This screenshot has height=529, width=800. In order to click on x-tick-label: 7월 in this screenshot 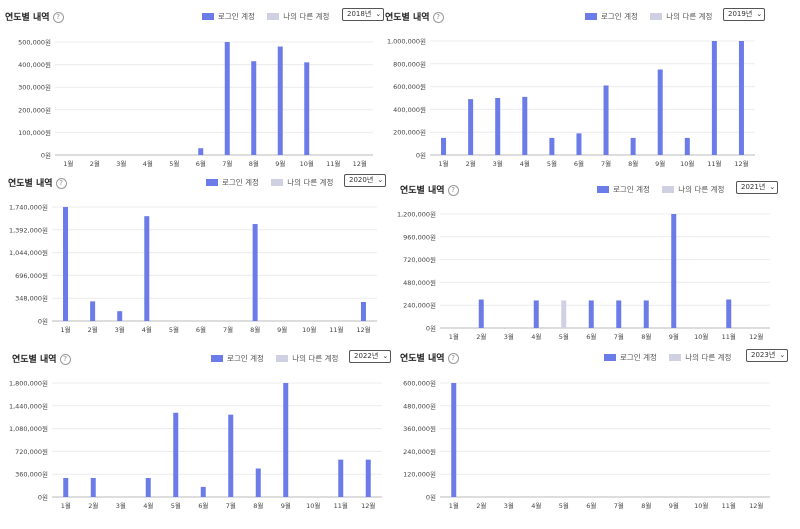, I will do `click(619, 336)`.